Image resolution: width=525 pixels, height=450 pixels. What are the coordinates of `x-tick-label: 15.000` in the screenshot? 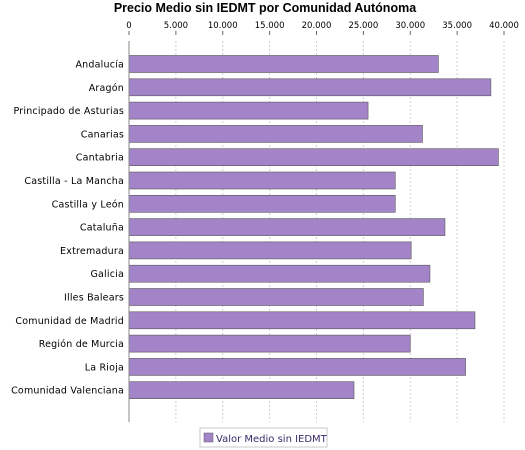 It's located at (270, 26).